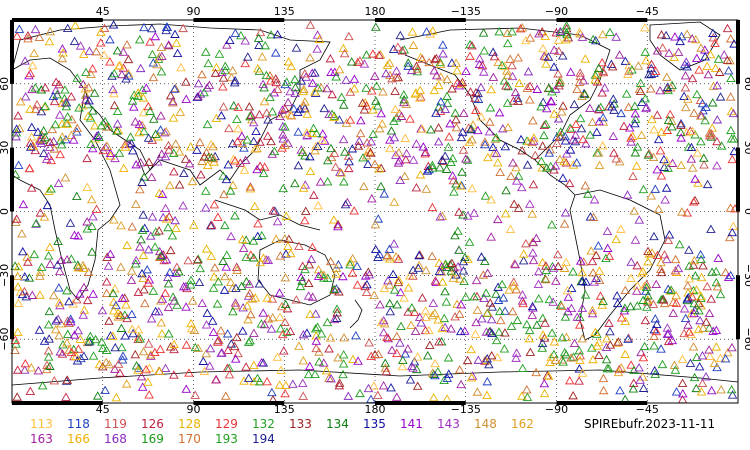  Describe the element at coordinates (284, 11) in the screenshot. I see `top-lon-tick: 135` at that location.